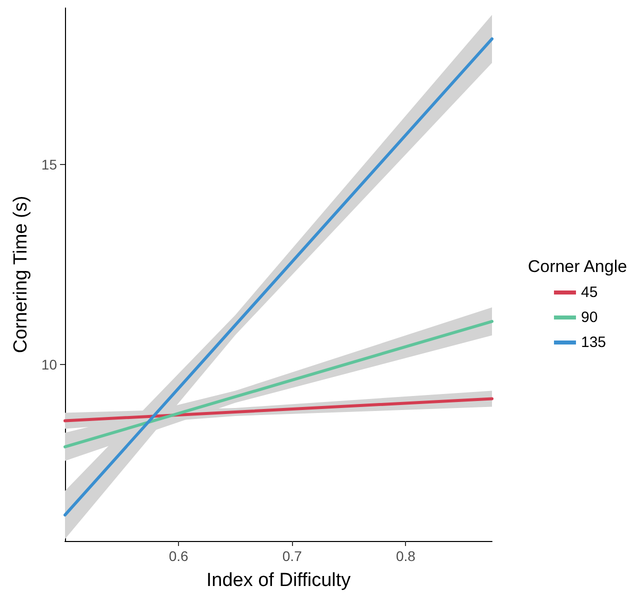 The image size is (641, 598). I want to click on y-axis-title: Cornering Time (s), so click(21, 275).